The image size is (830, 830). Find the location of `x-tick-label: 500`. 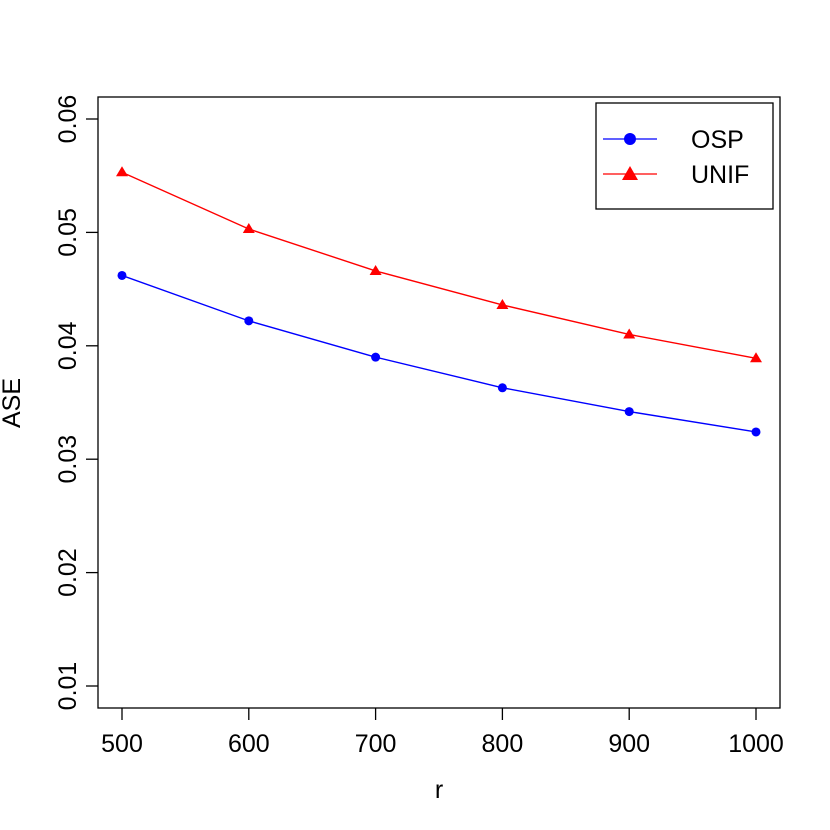

x-tick-label: 500 is located at coordinates (122, 744).